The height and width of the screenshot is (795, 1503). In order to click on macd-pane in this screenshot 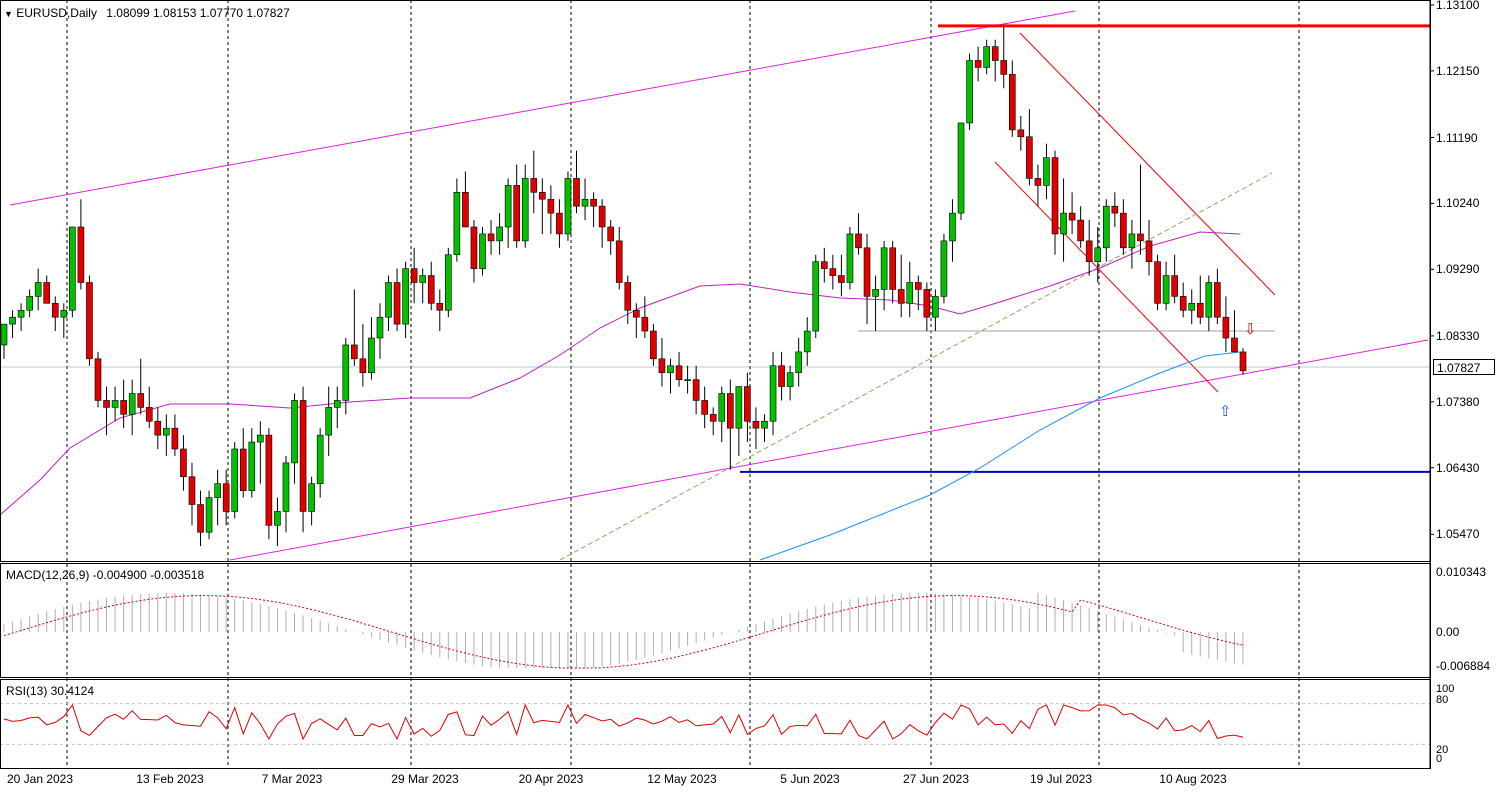, I will do `click(623, 630)`.